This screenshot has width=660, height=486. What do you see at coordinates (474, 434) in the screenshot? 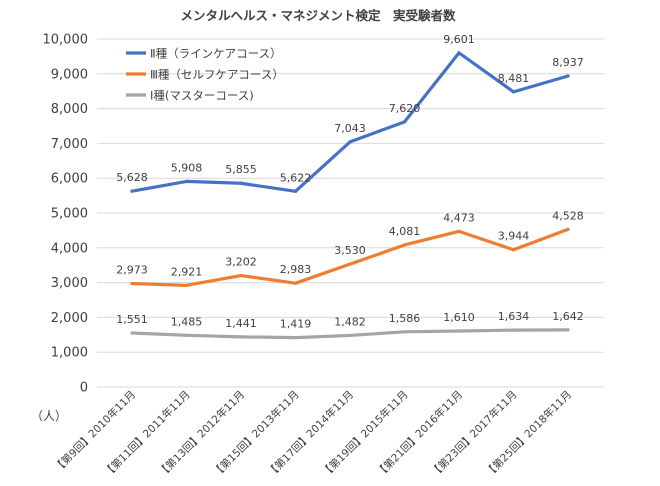
I see `x-tick-label: 【第23回】2017年11月` at bounding box center [474, 434].